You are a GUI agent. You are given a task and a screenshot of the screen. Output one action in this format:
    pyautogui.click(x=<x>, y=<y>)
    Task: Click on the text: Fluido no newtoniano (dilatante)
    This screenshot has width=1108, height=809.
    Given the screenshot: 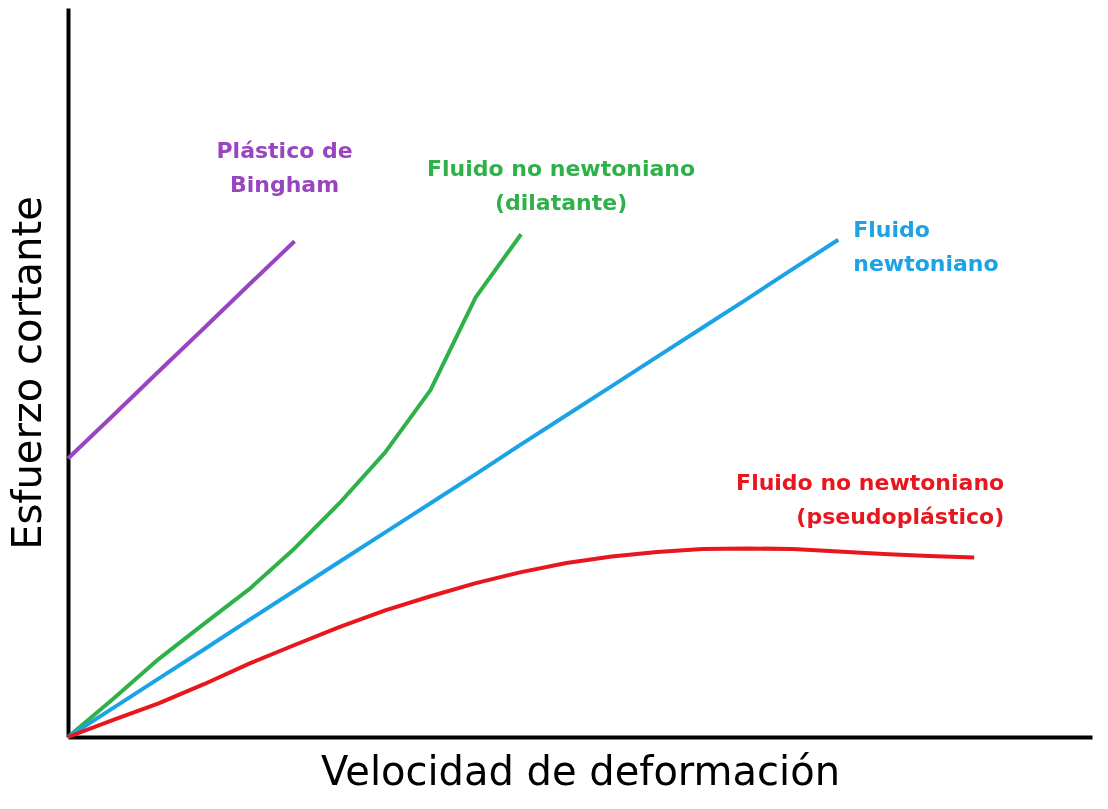 What is the action you would take?
    pyautogui.click(x=561, y=186)
    